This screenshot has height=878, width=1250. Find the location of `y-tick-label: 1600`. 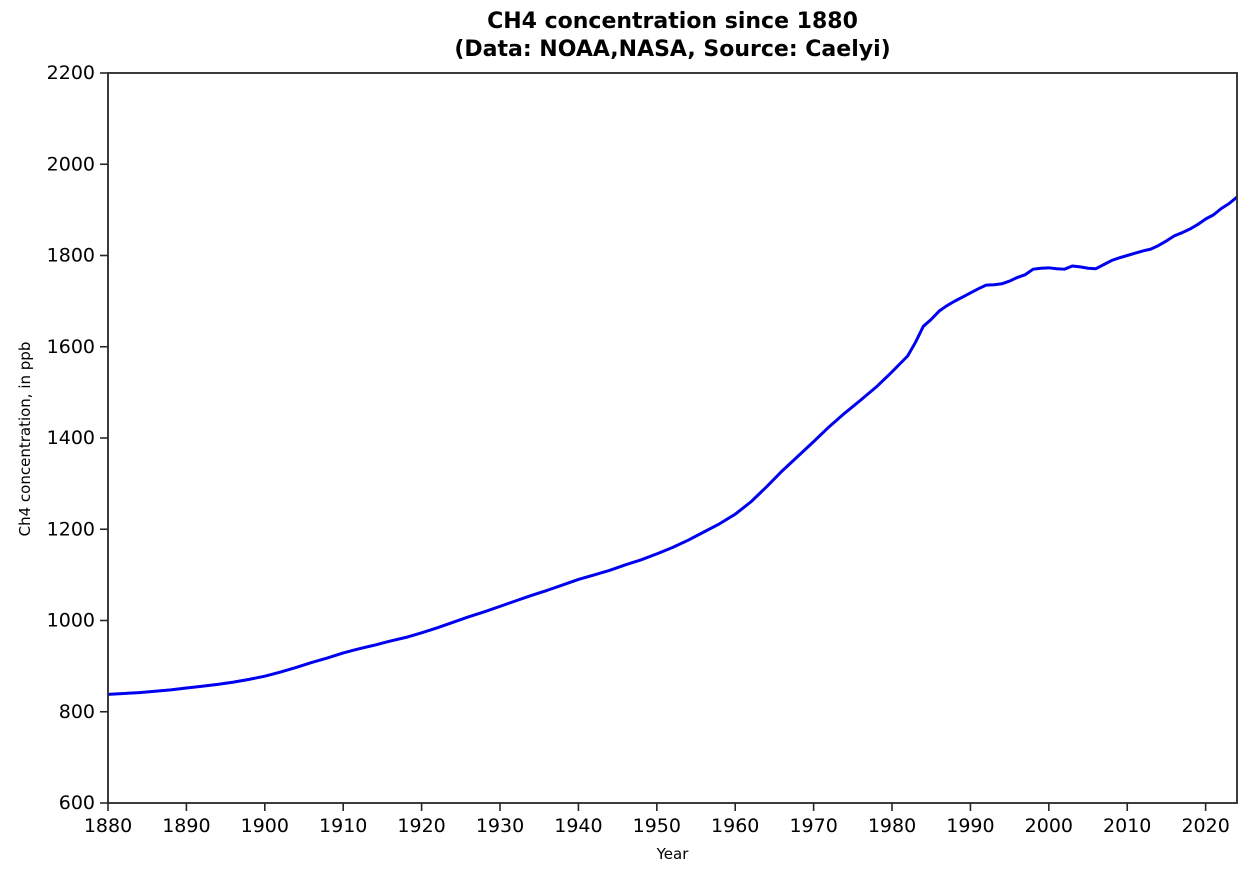

y-tick-label: 1600 is located at coordinates (71, 347).